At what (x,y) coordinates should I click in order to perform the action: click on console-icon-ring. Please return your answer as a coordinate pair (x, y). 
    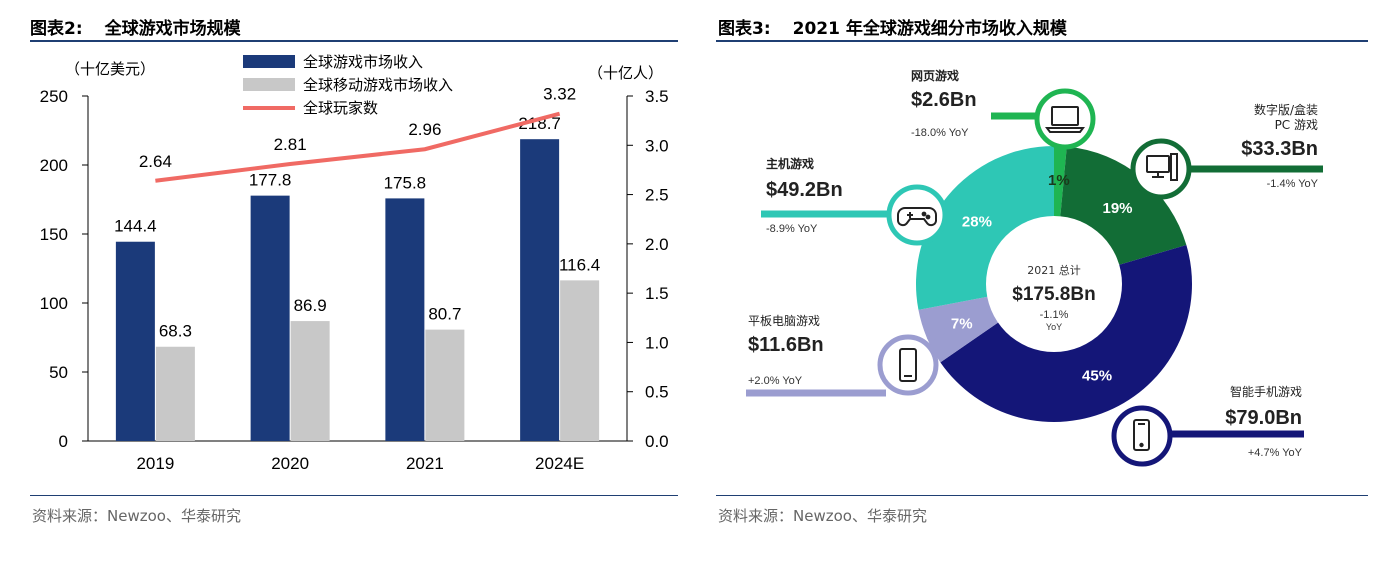
    Looking at the image, I should click on (917, 215).